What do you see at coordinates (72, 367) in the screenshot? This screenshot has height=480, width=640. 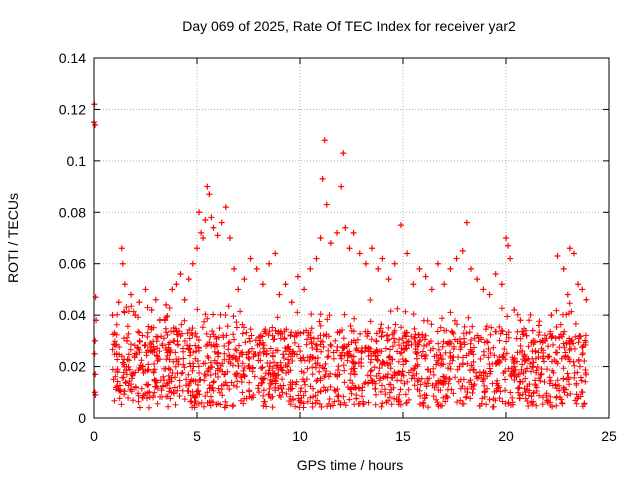 I see `y-tick-label: 0.02` at bounding box center [72, 367].